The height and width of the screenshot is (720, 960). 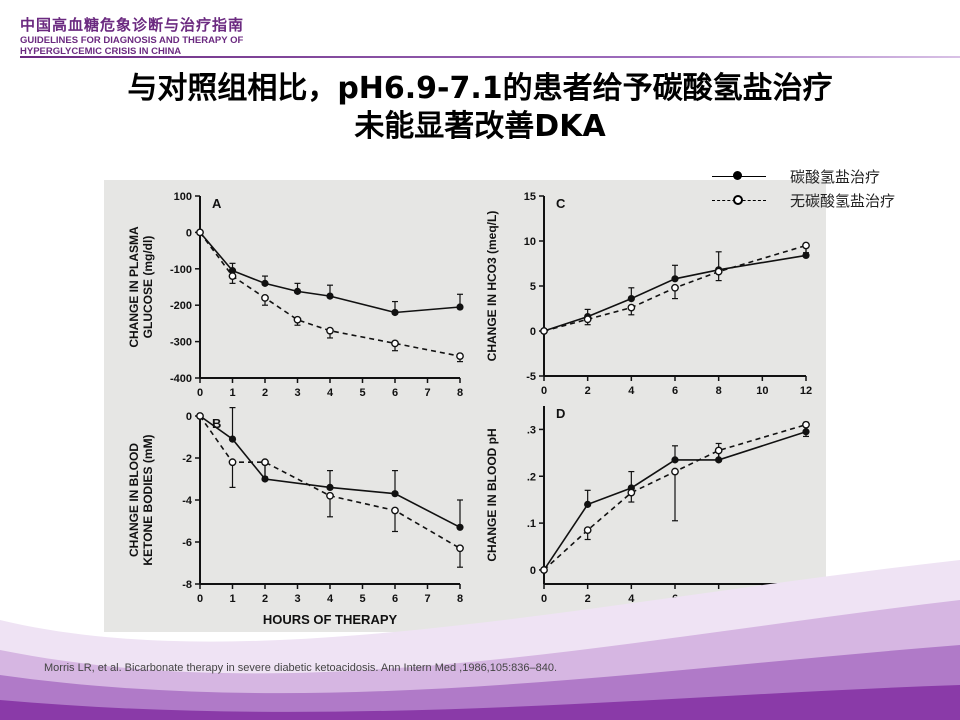 I want to click on panel-a-xtick-label: 0, so click(x=200, y=393).